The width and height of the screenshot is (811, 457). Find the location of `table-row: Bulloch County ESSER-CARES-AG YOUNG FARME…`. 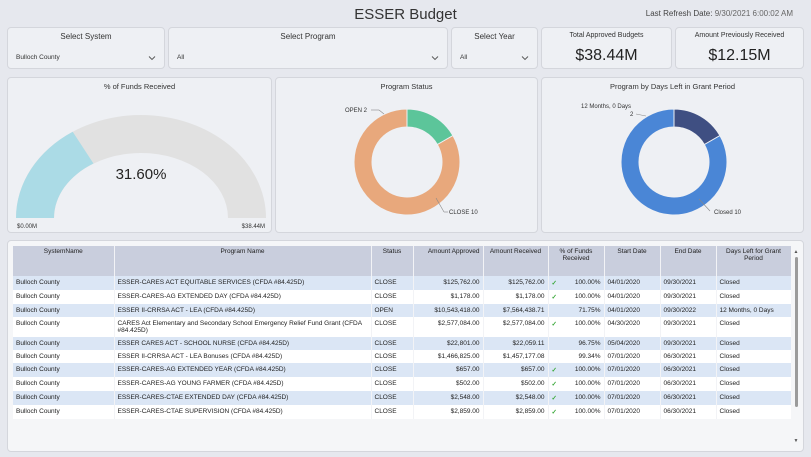

table-row: Bulloch County ESSER-CARES-AG YOUNG FARME… is located at coordinates (402, 384).